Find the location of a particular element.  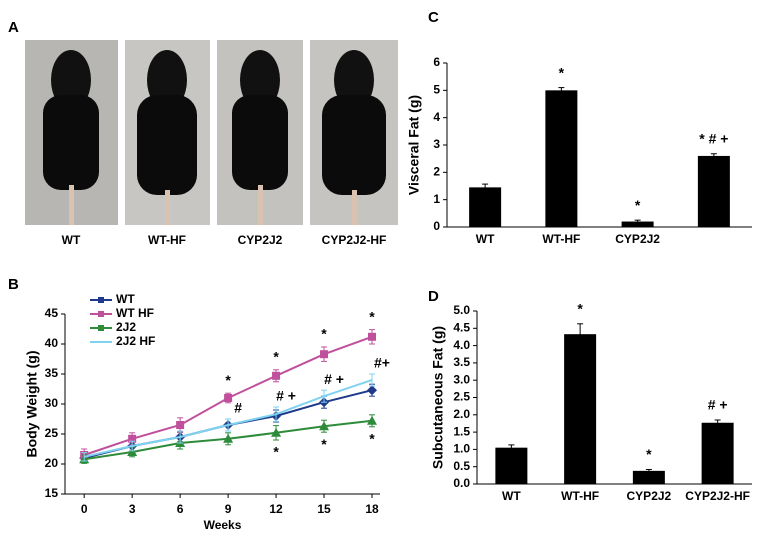

y-tick-label: 1.0 is located at coordinates (461, 449).